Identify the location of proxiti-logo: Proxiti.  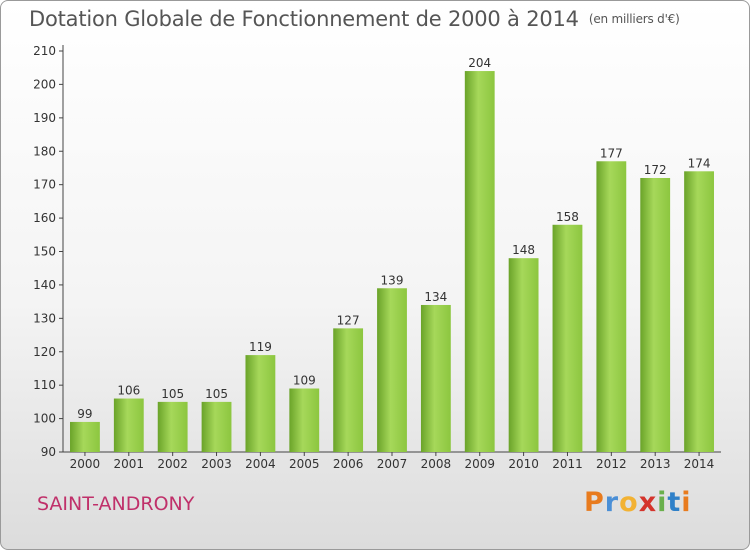
(638, 502).